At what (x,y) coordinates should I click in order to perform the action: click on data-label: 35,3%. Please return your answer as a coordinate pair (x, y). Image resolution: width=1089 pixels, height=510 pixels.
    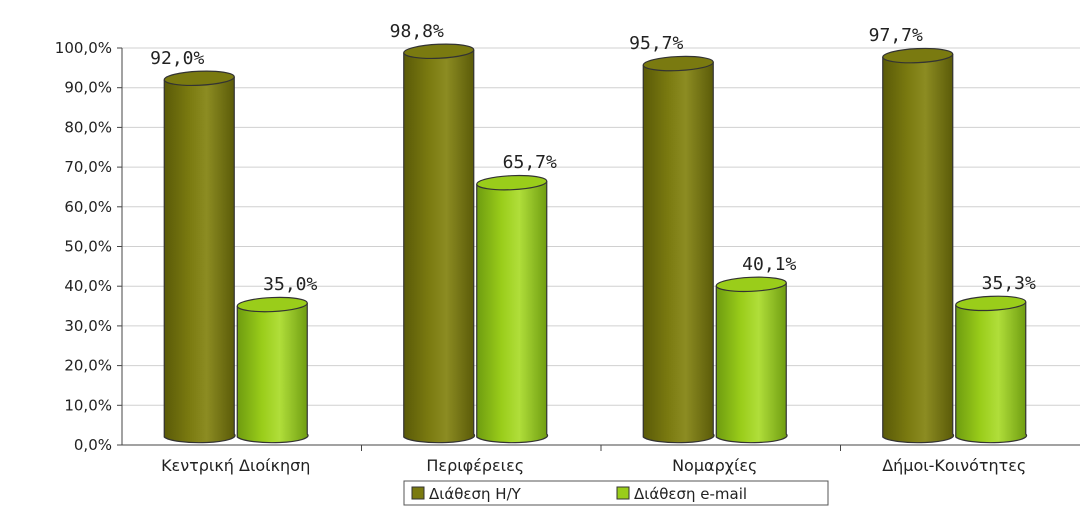
    Looking at the image, I should click on (1009, 283).